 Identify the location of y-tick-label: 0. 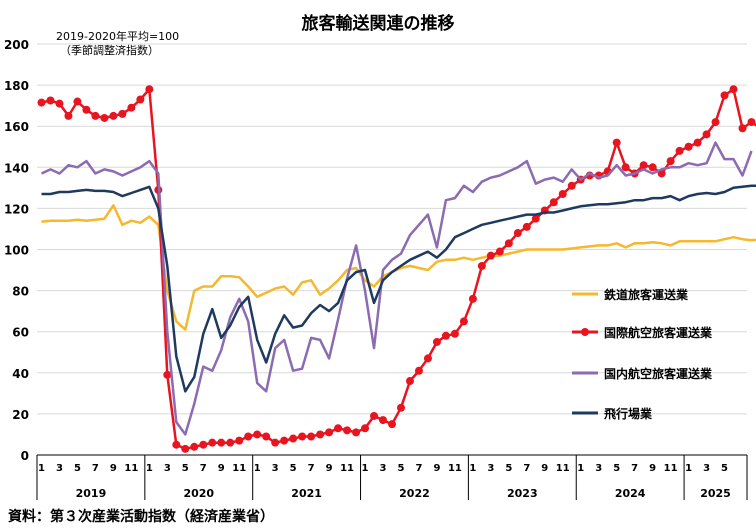
(25, 456).